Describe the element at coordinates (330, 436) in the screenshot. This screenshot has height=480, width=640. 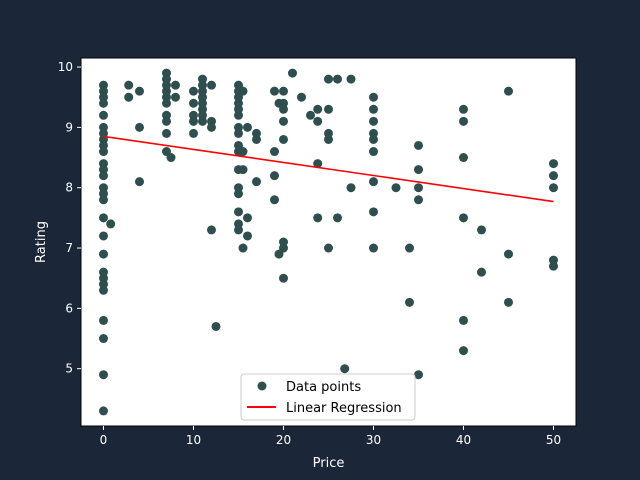
I see `x-axis-ticks: 0 10 20 30 40 50` at that location.